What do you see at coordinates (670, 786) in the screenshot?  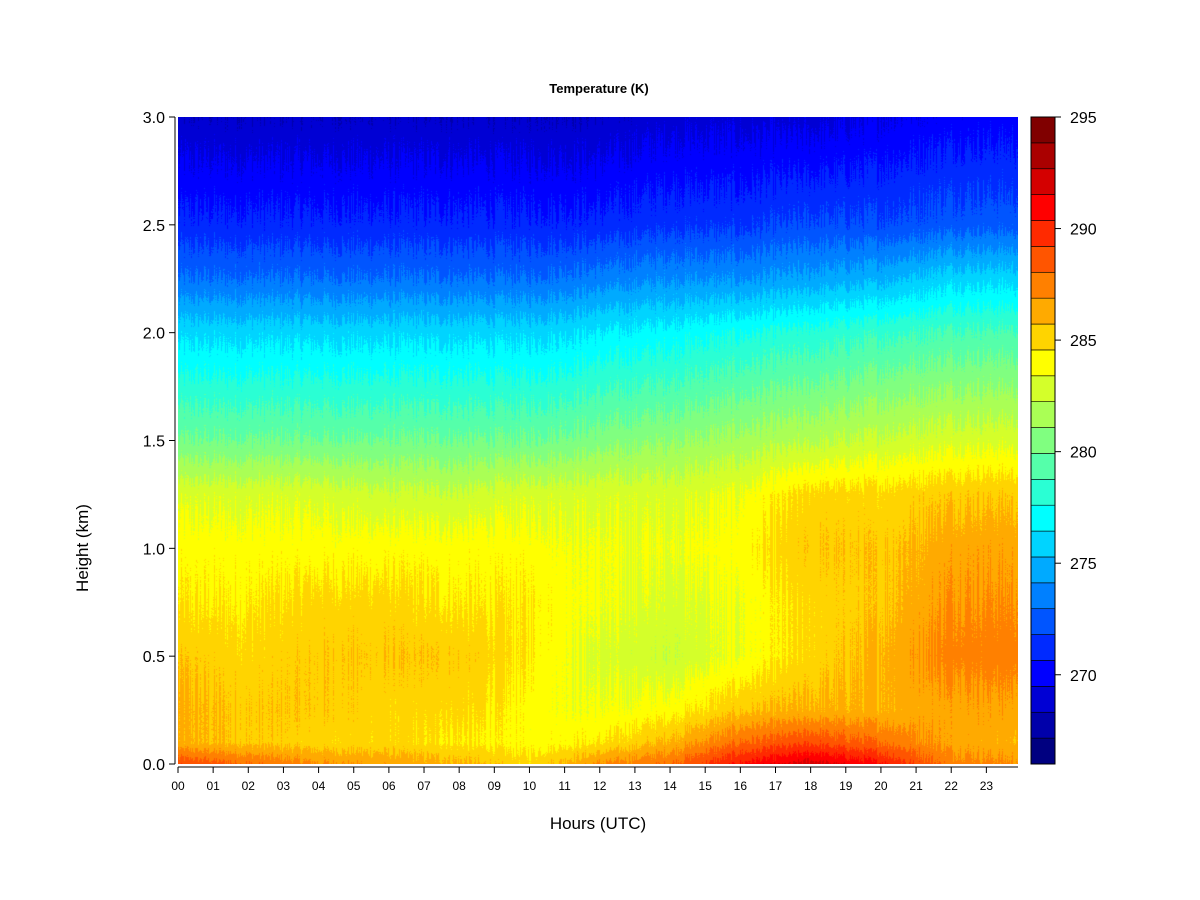 I see `x-tick-label: 14` at bounding box center [670, 786].